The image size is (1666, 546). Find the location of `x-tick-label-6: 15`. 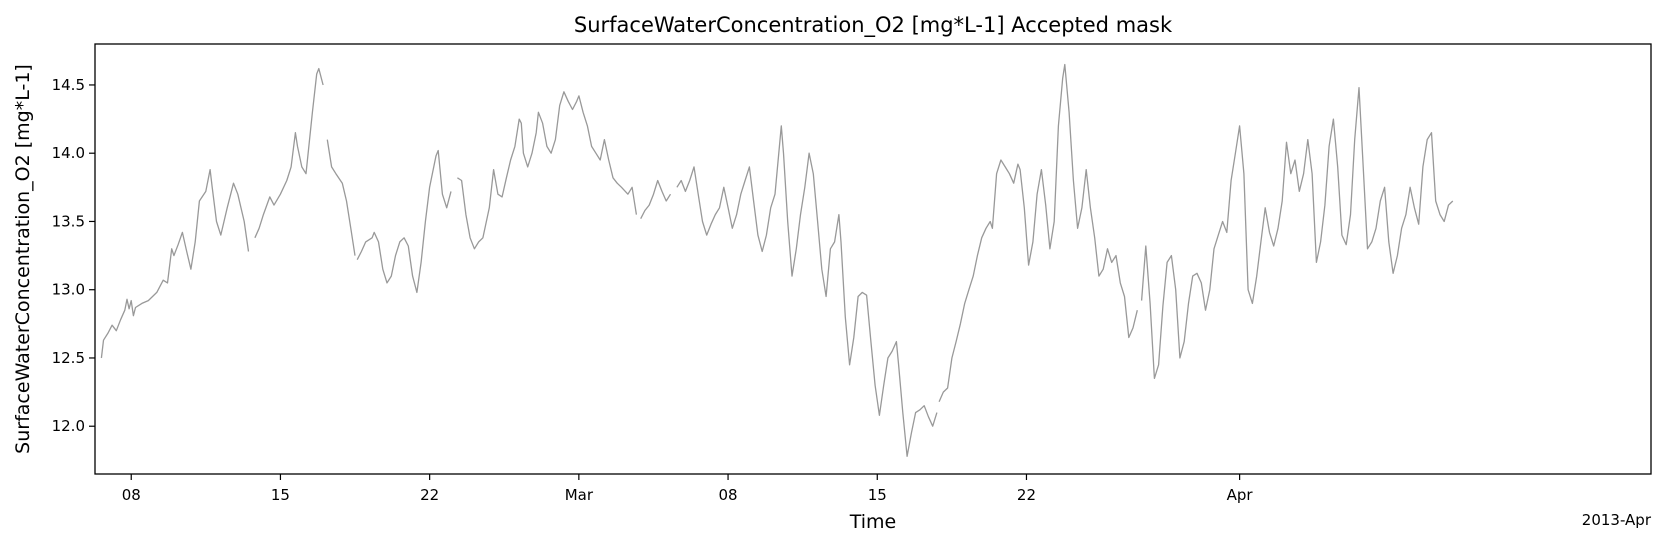

x-tick-label-6: 15 is located at coordinates (877, 495).